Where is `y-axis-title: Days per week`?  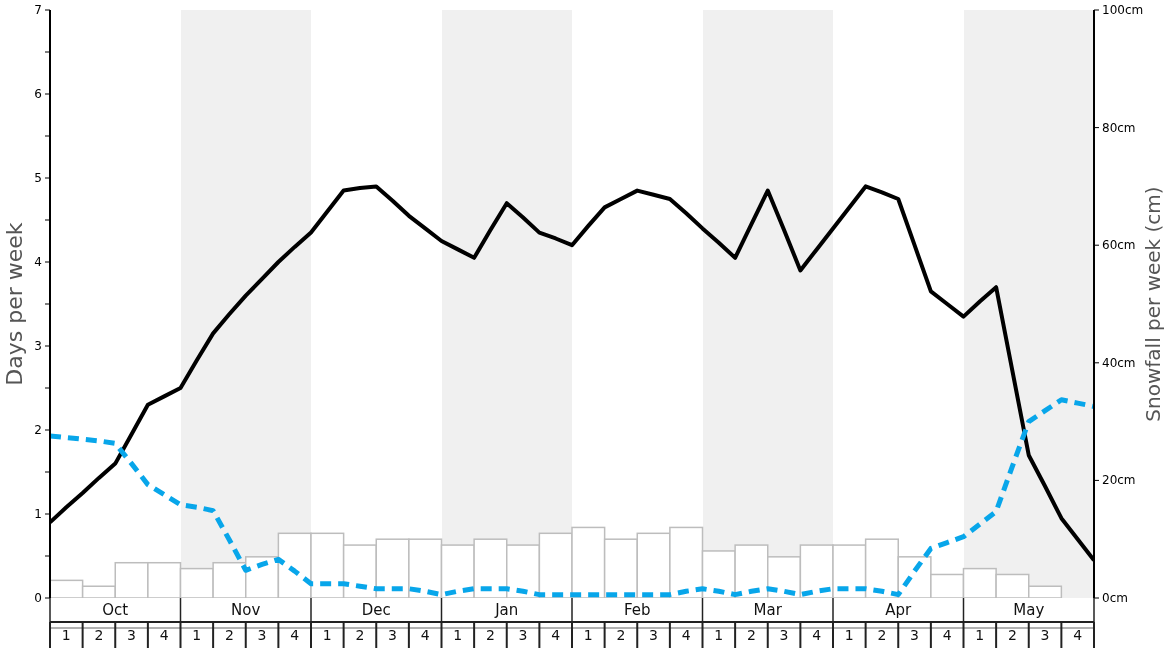
y-axis-title: Days per week is located at coordinates (14, 304).